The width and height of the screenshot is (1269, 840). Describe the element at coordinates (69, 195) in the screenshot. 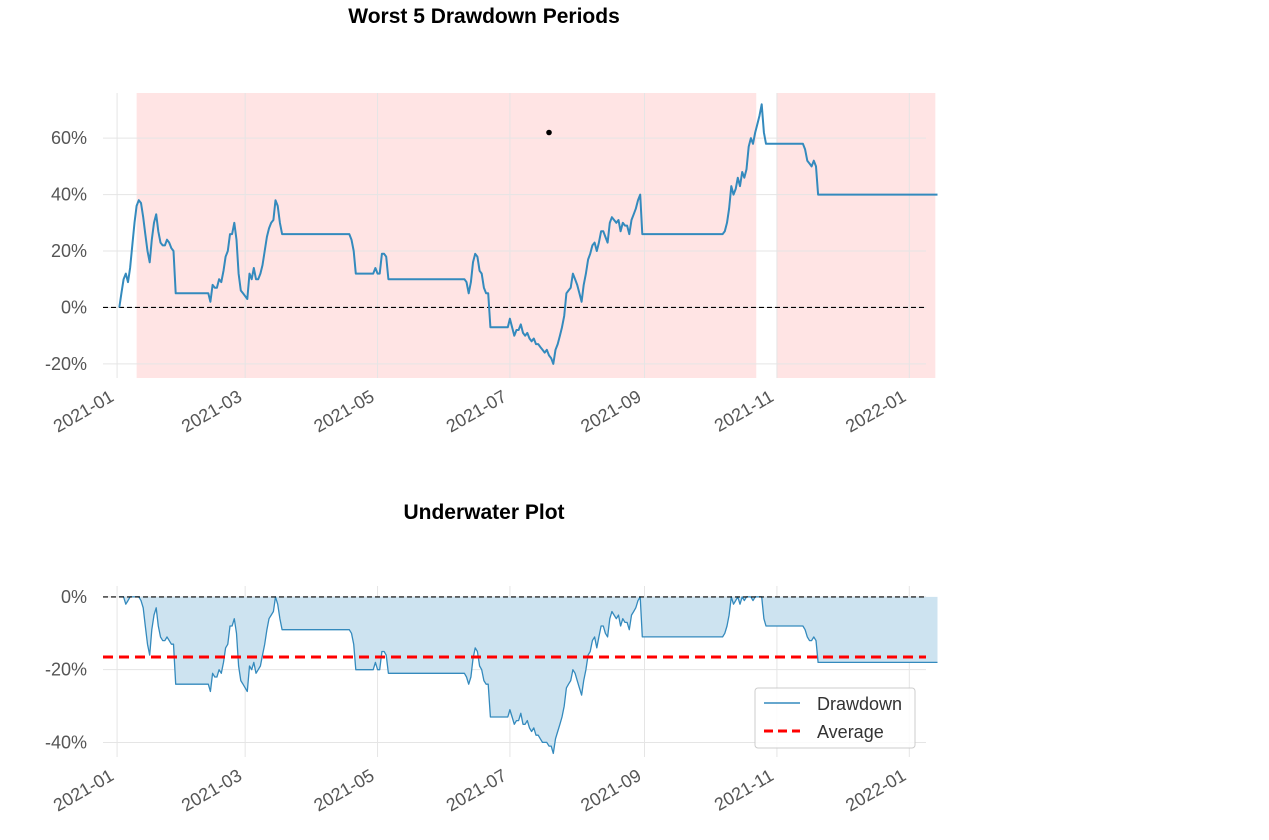

I see `c1-ytick-label: 40%` at that location.